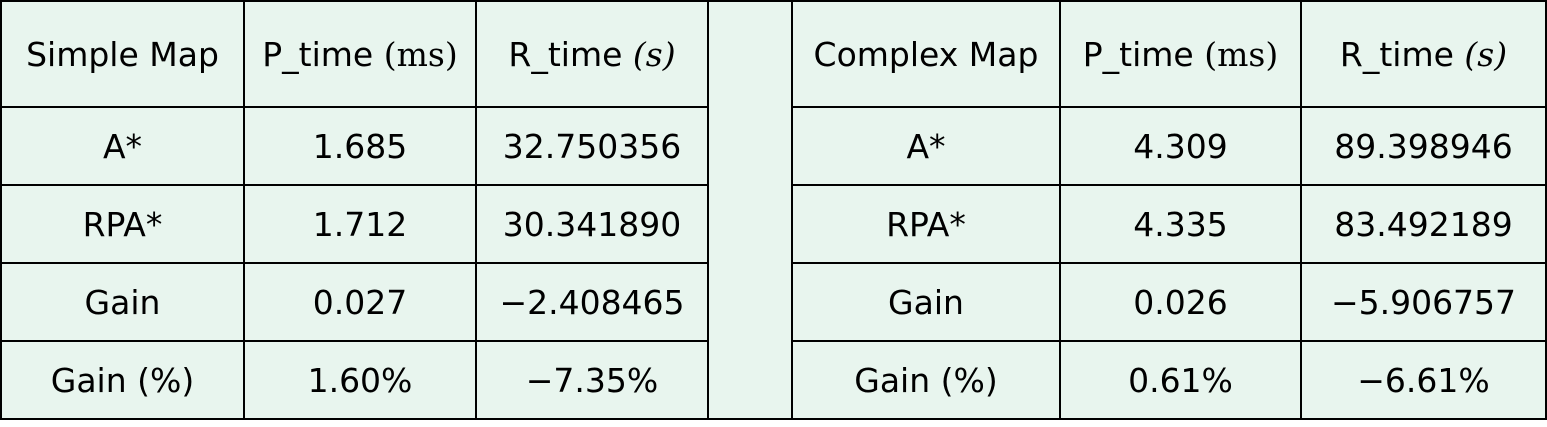  Describe the element at coordinates (592, 380) in the screenshot. I see `simple-r-time-cell: −7.35%` at that location.